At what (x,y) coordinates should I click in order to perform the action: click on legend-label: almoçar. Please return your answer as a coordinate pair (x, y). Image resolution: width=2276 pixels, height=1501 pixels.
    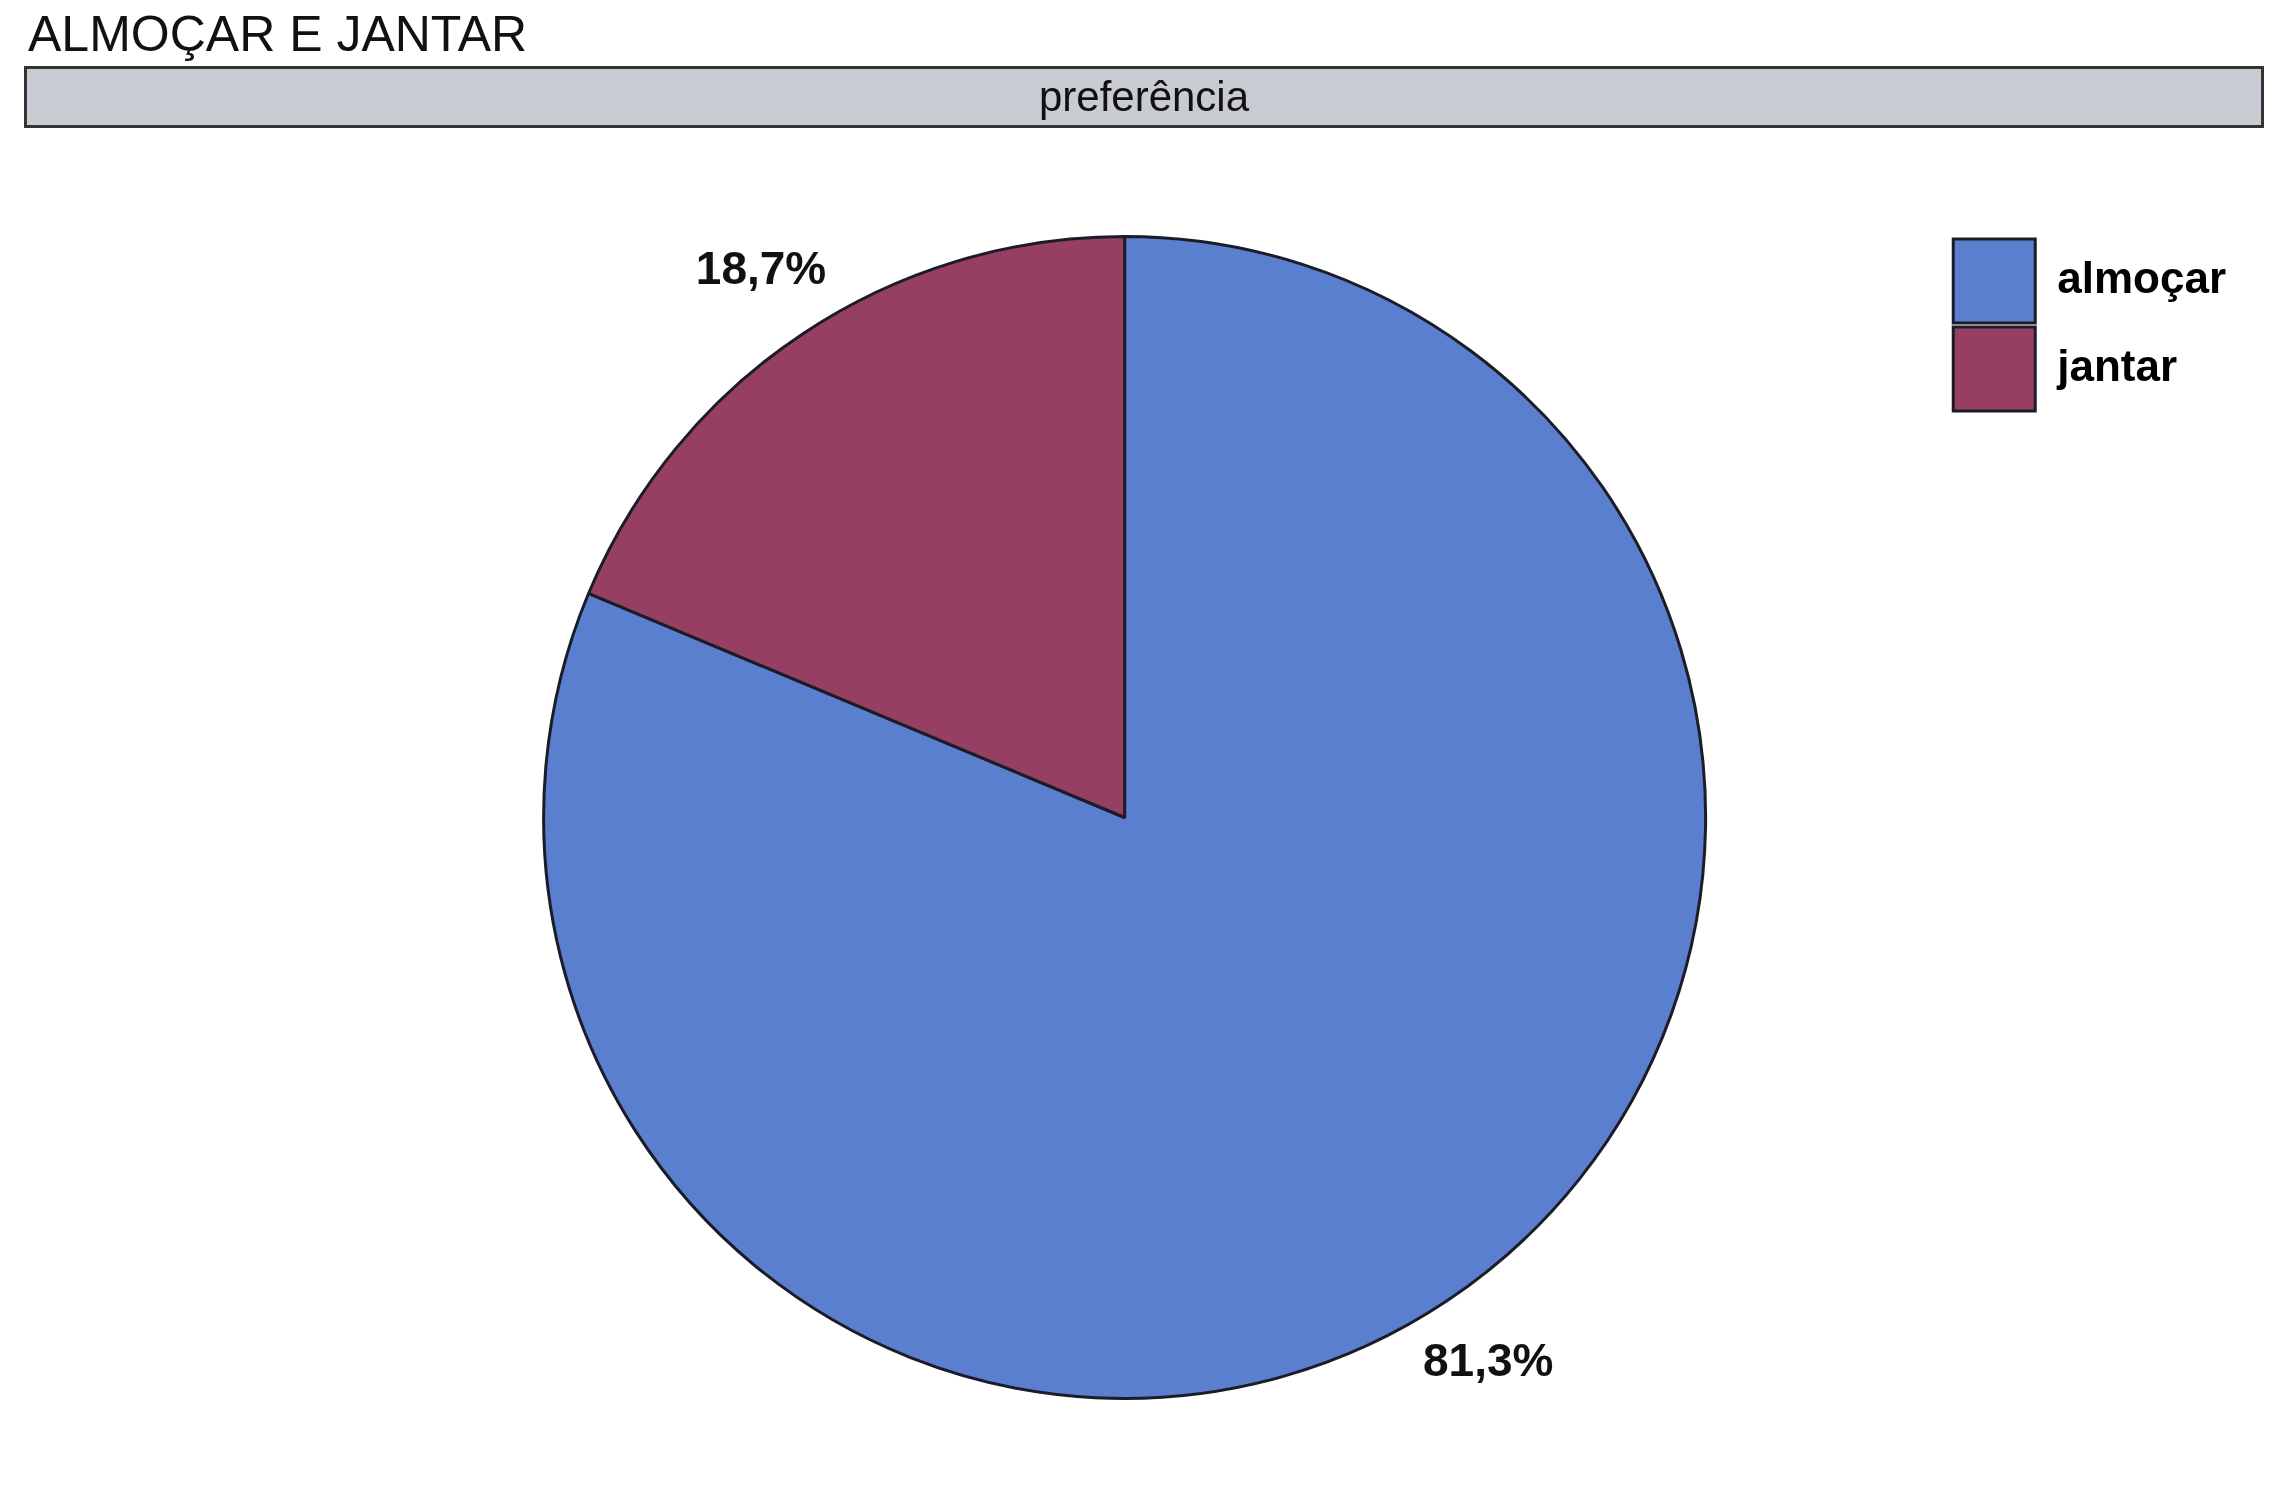
    Looking at the image, I should click on (2142, 278).